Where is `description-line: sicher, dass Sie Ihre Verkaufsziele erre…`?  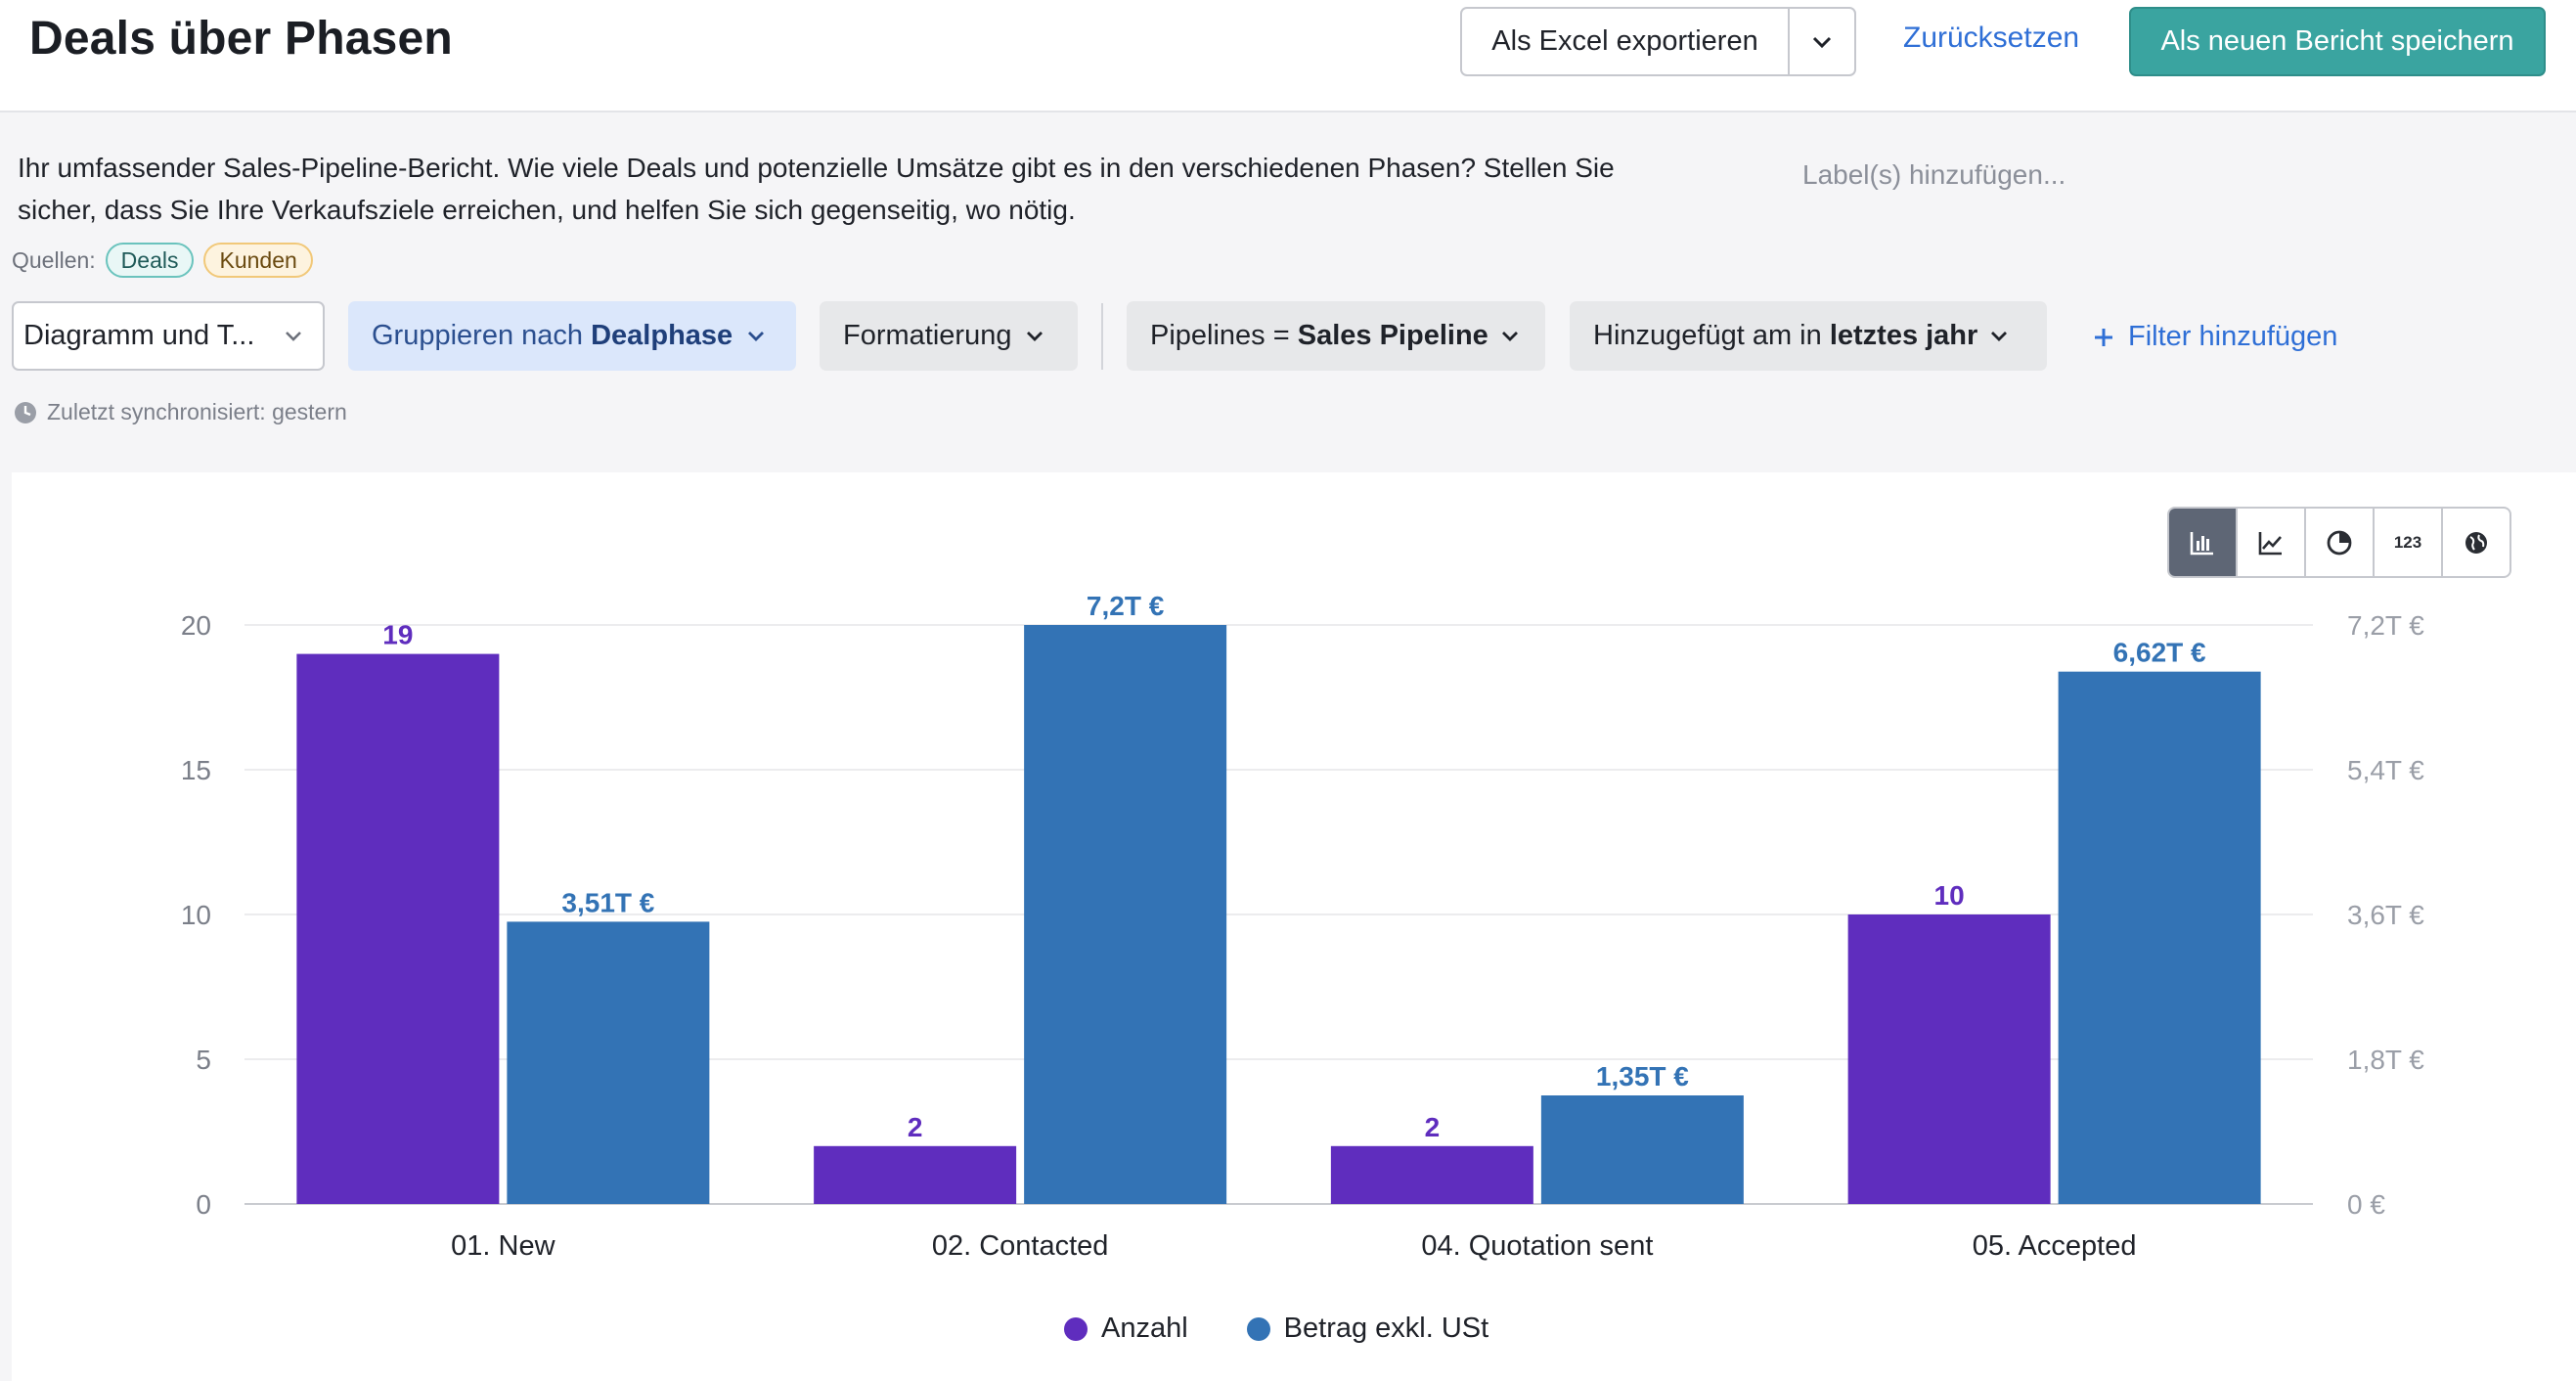 description-line: sicher, dass Sie Ihre Verkaufsziele erre… is located at coordinates (547, 210).